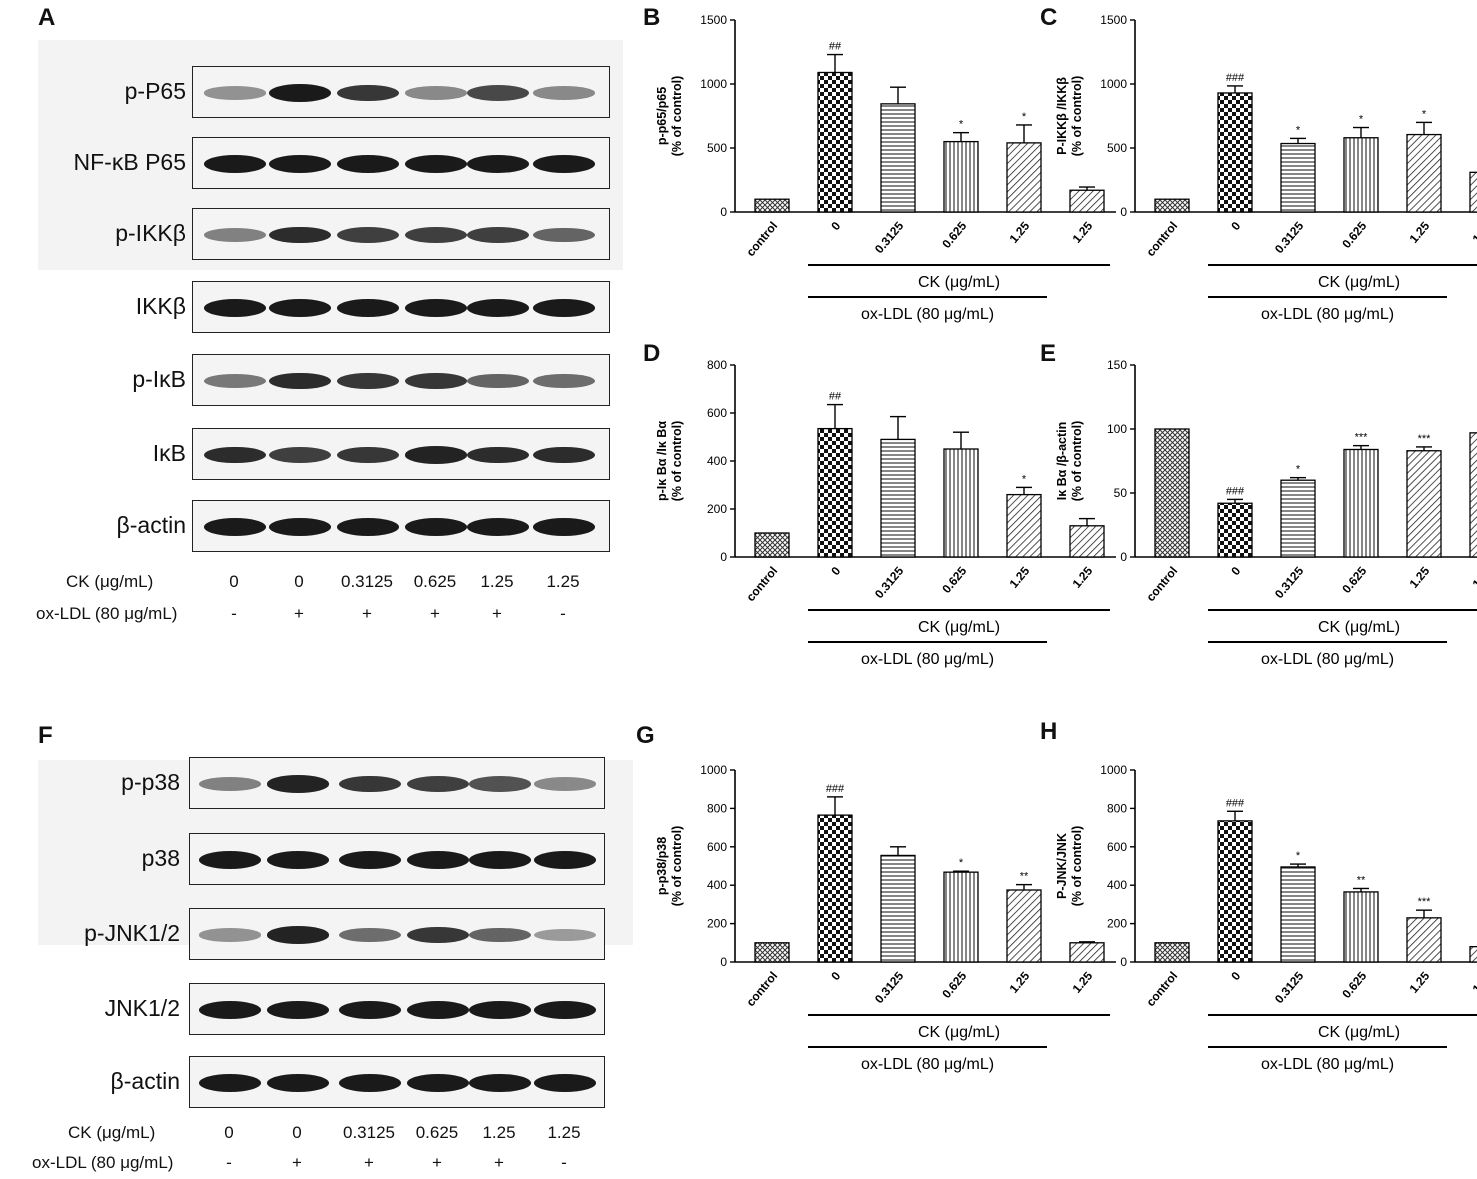 The height and width of the screenshot is (1179, 1477). What do you see at coordinates (103, 1162) in the screenshot?
I see `blot-f-oxldl-label: ox-LDL (80 μg/mL)` at bounding box center [103, 1162].